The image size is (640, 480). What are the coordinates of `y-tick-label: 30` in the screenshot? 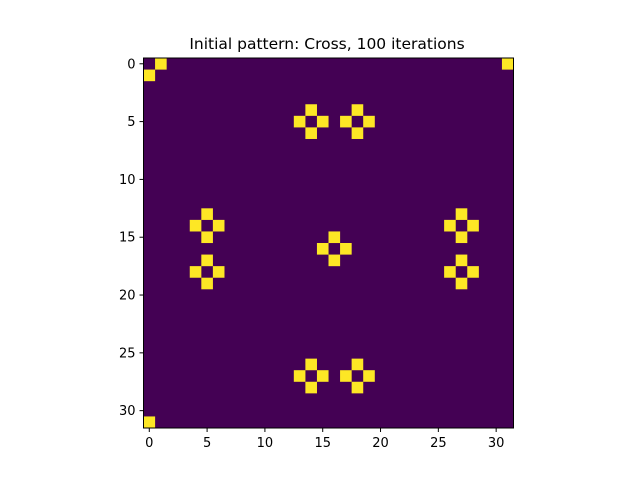 It's located at (127, 411).